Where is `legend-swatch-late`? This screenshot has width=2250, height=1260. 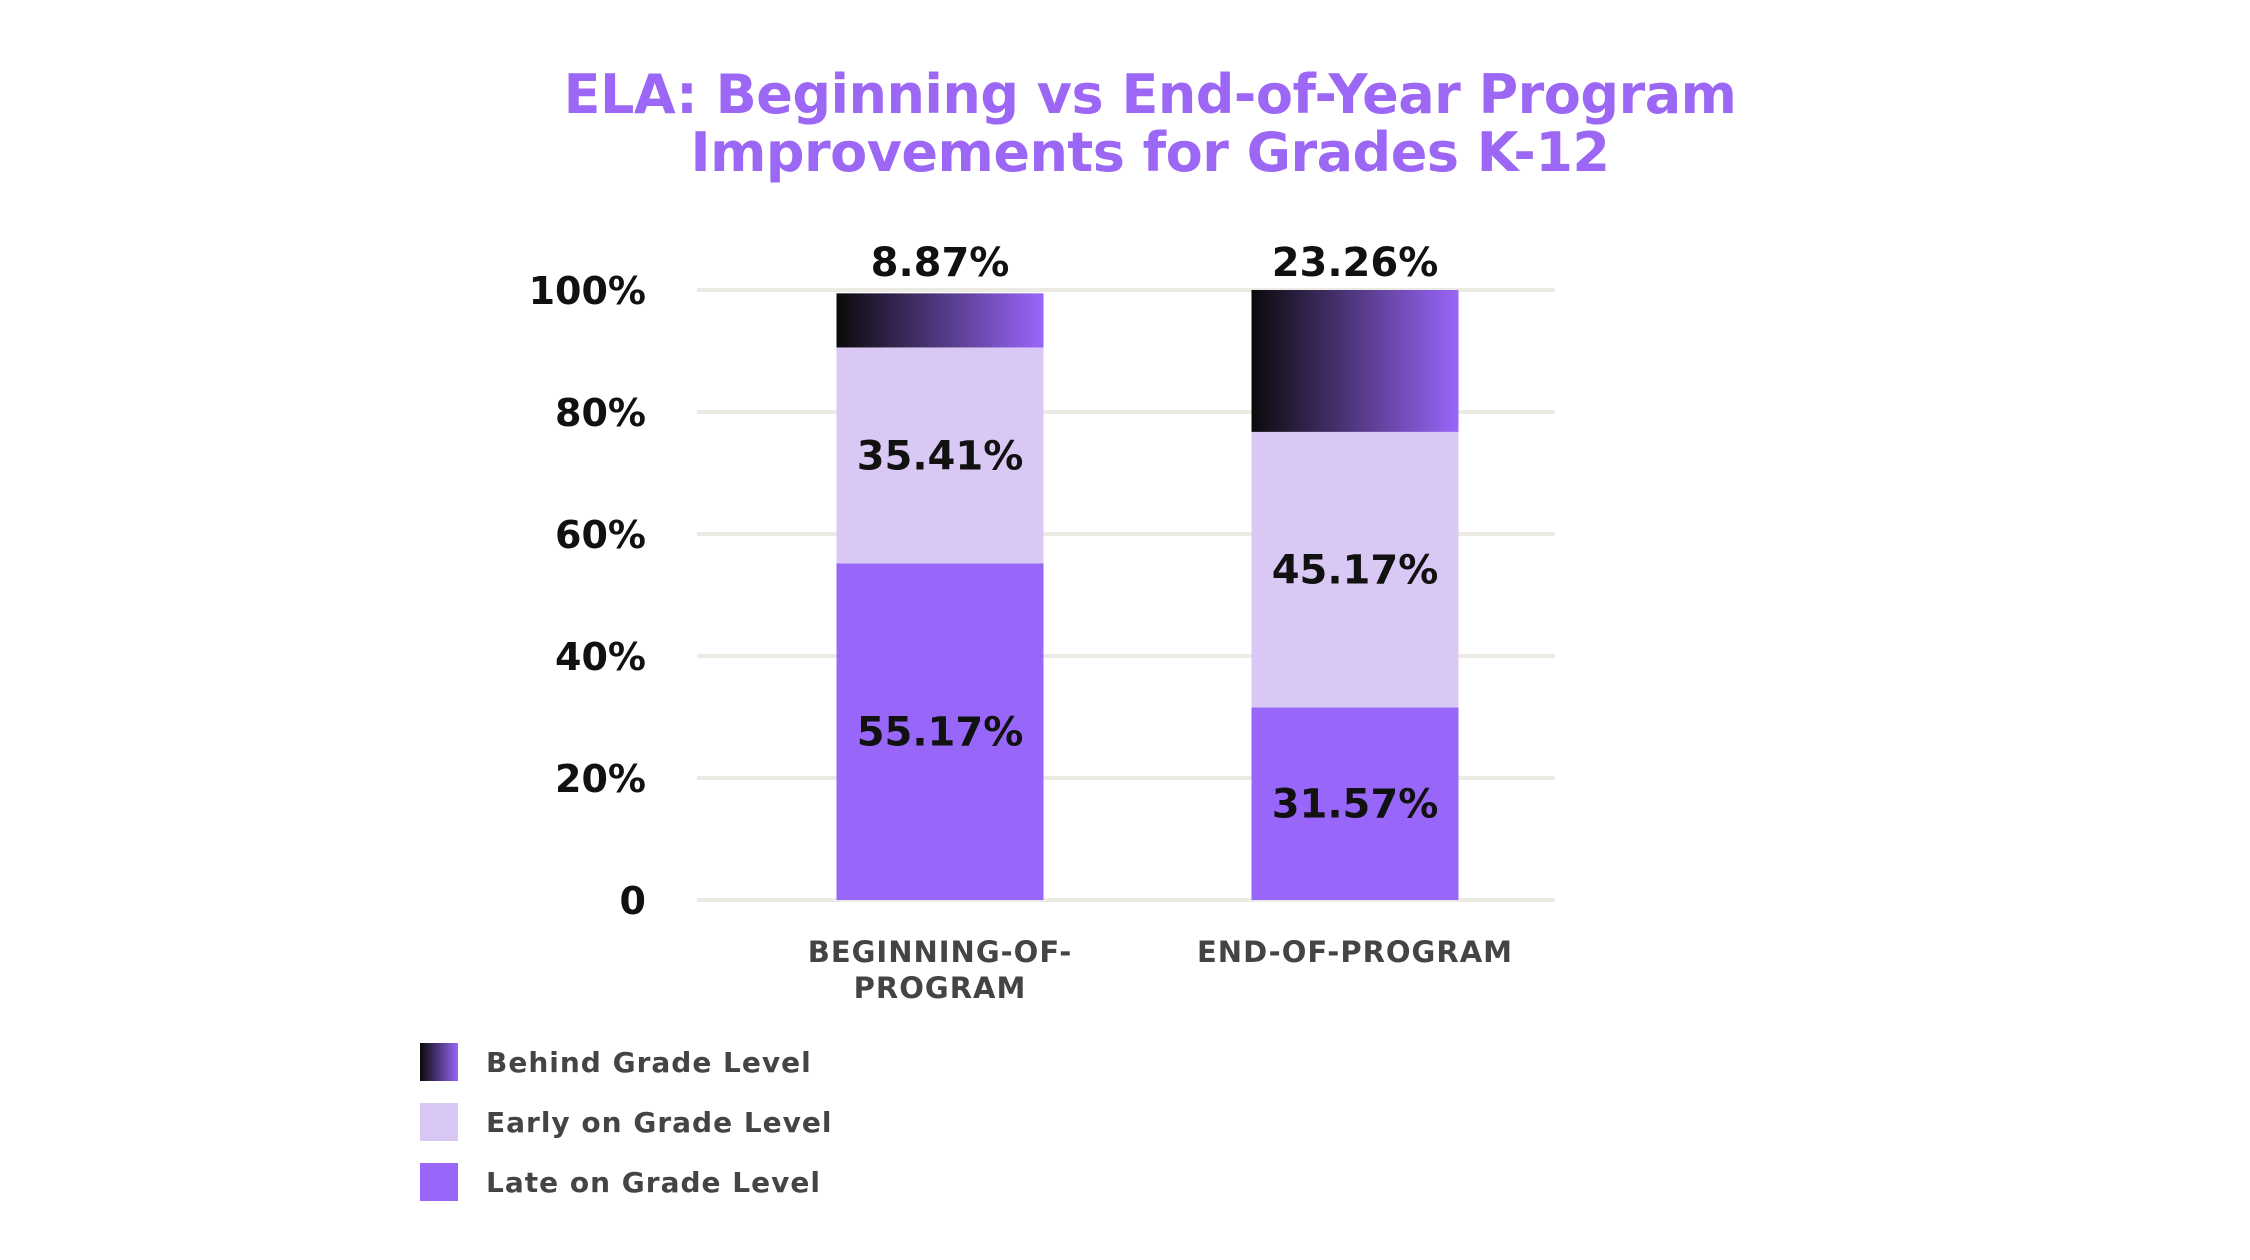
legend-swatch-late is located at coordinates (439, 1182).